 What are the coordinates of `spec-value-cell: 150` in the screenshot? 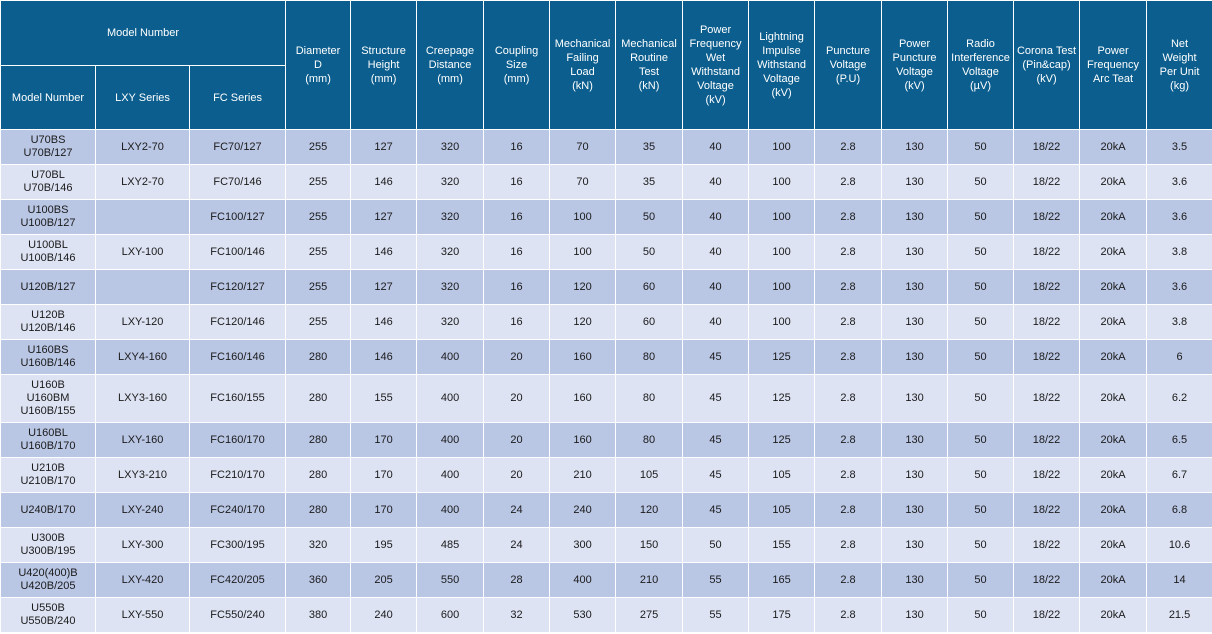 It's located at (649, 545).